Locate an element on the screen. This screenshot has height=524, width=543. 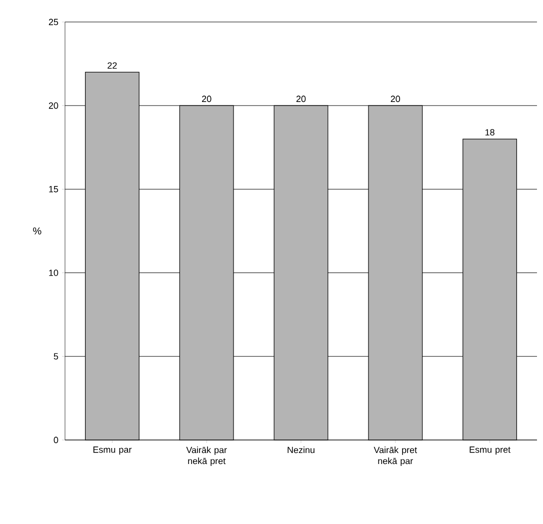
x-tick-label: Esmu par is located at coordinates (112, 450).